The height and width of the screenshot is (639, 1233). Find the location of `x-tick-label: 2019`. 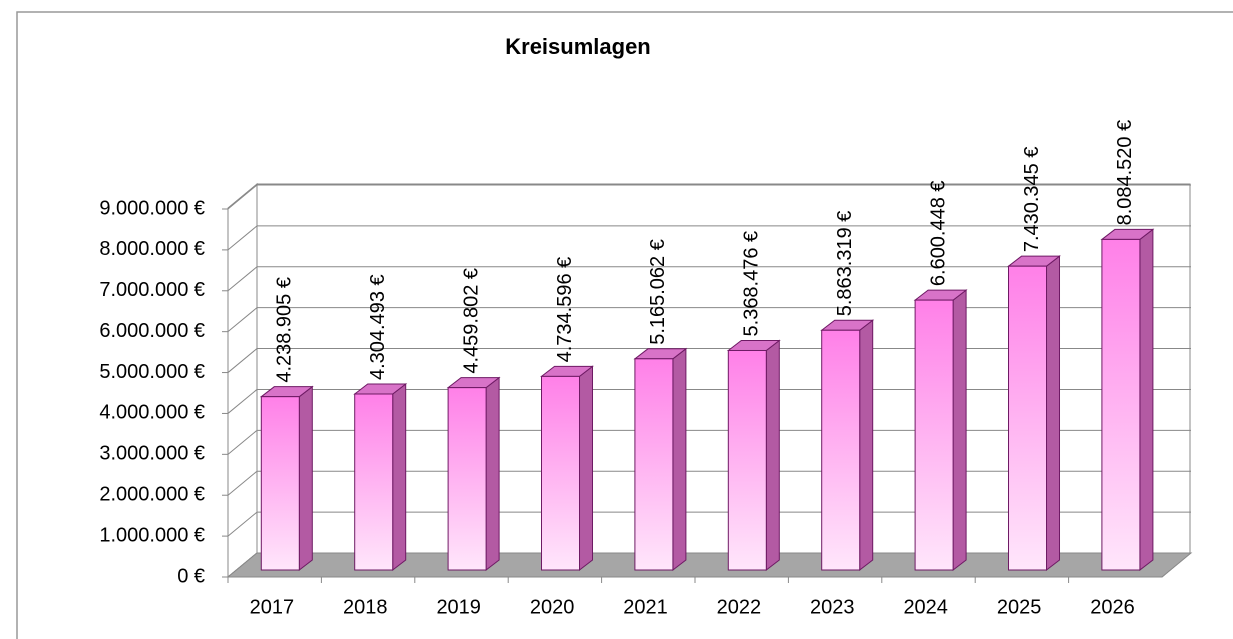

x-tick-label: 2019 is located at coordinates (458, 607).